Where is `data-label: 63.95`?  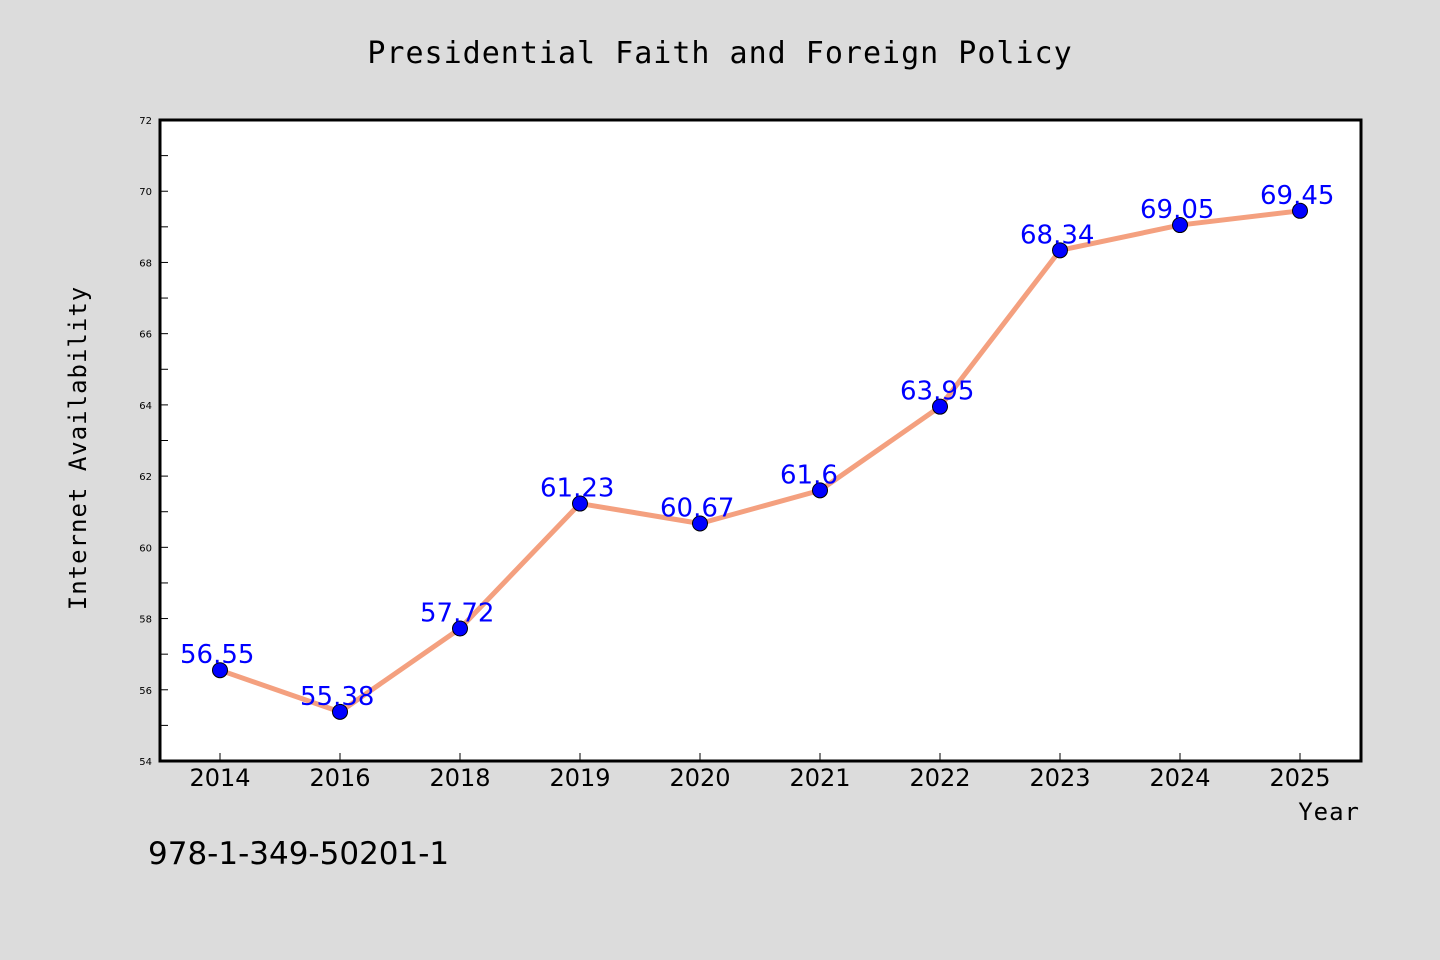
data-label: 63.95 is located at coordinates (937, 392).